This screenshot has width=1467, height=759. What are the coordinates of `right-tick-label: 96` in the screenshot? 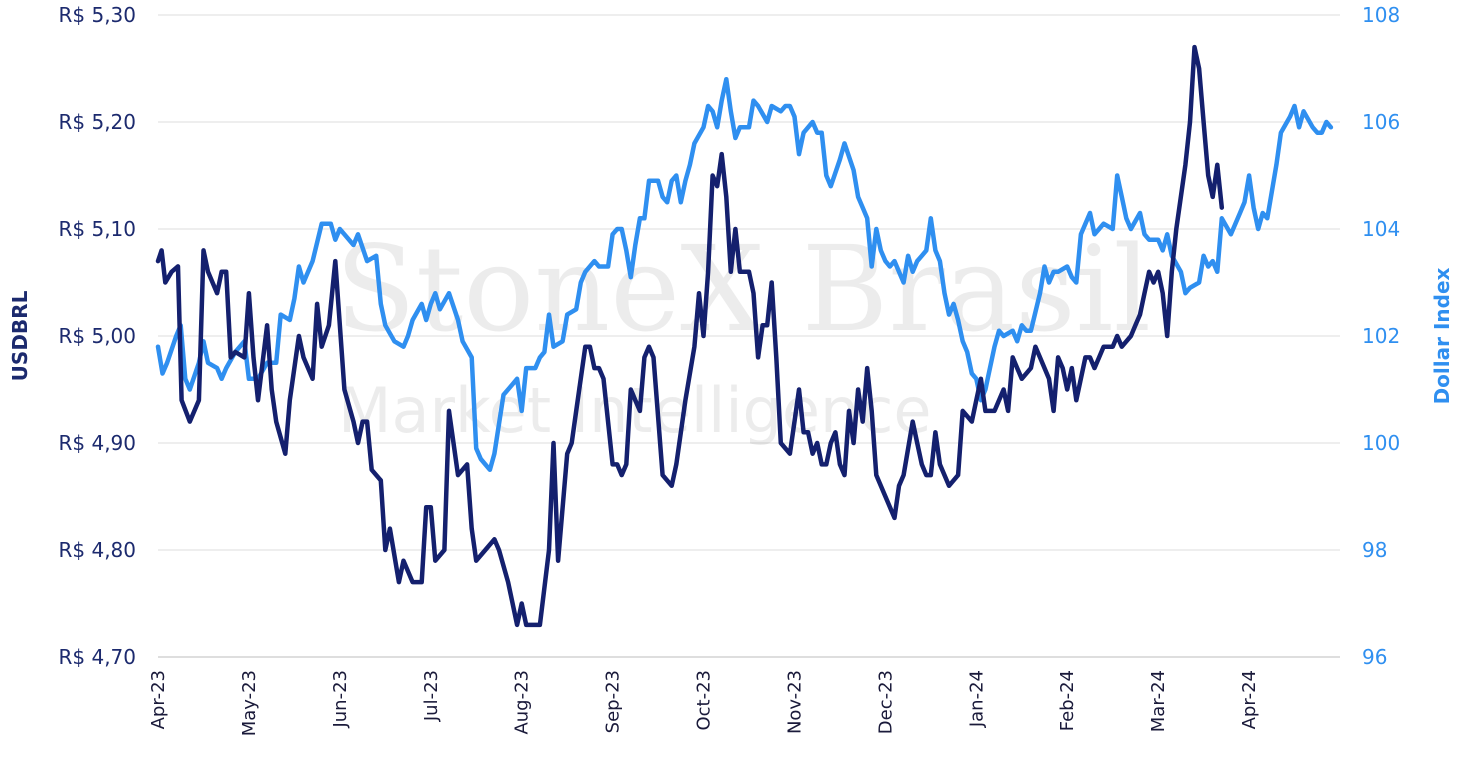 It's located at (1374, 657).